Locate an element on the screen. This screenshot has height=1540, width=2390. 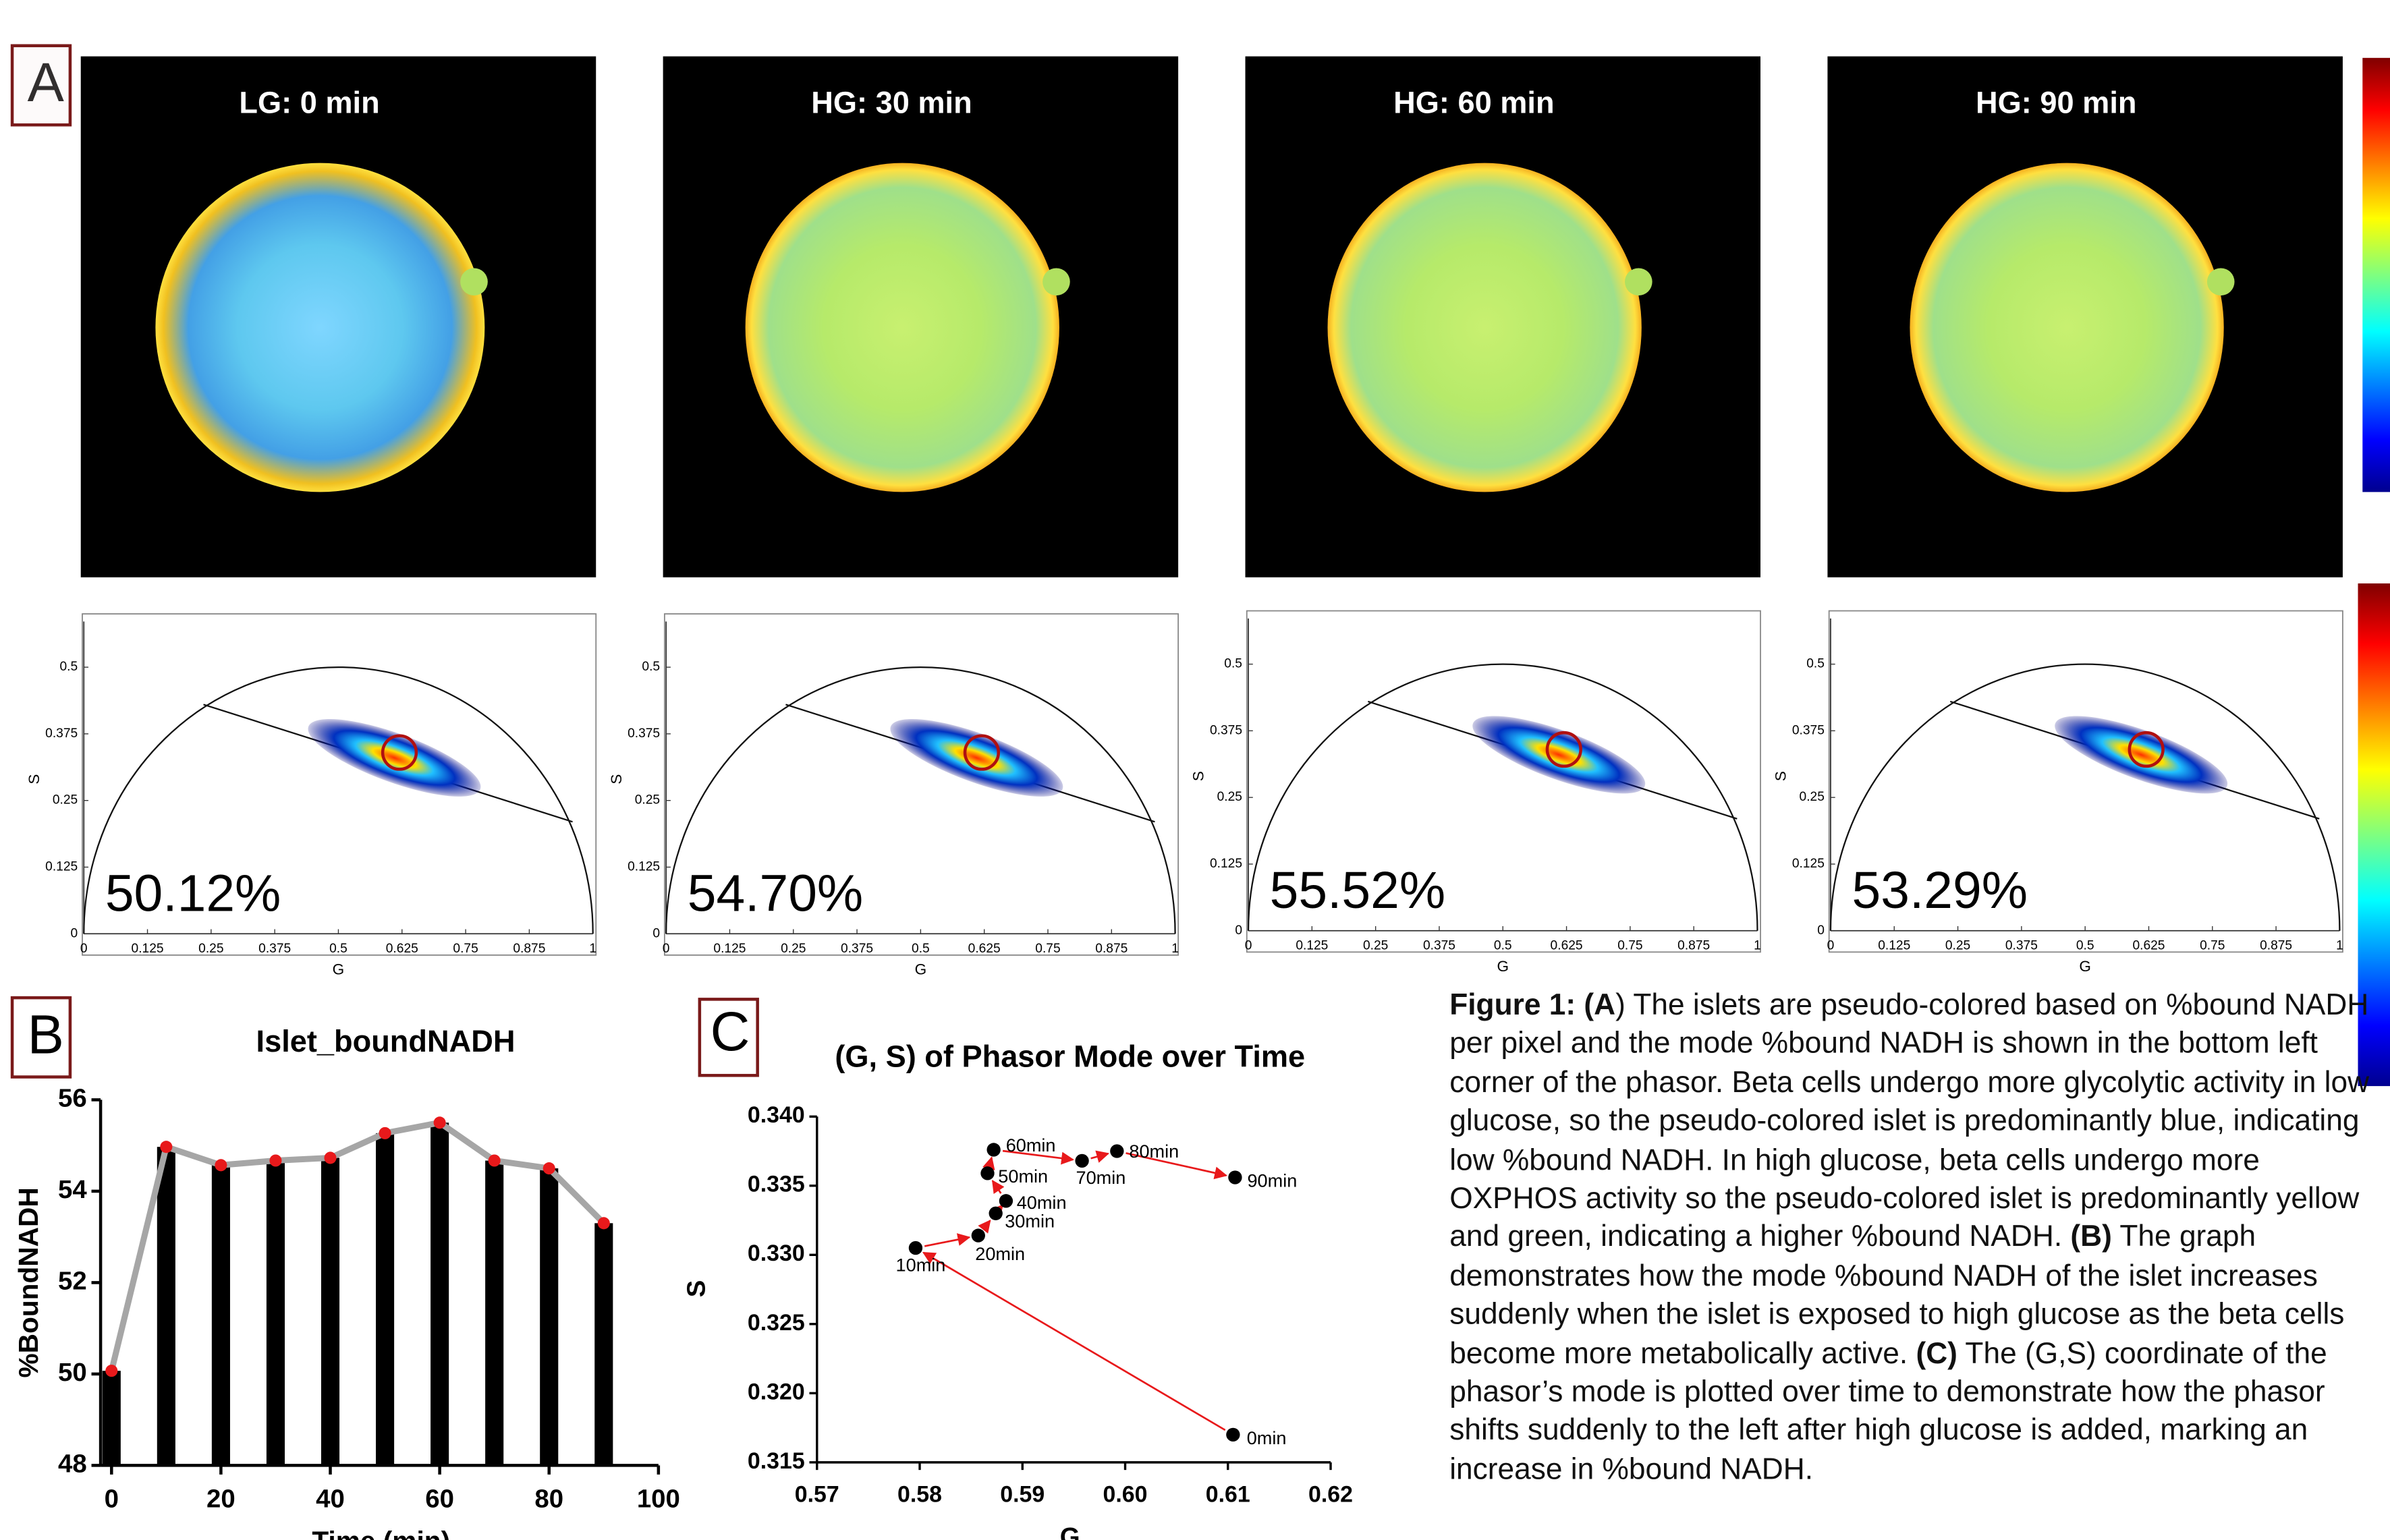
line is located at coordinates (357, 1245).